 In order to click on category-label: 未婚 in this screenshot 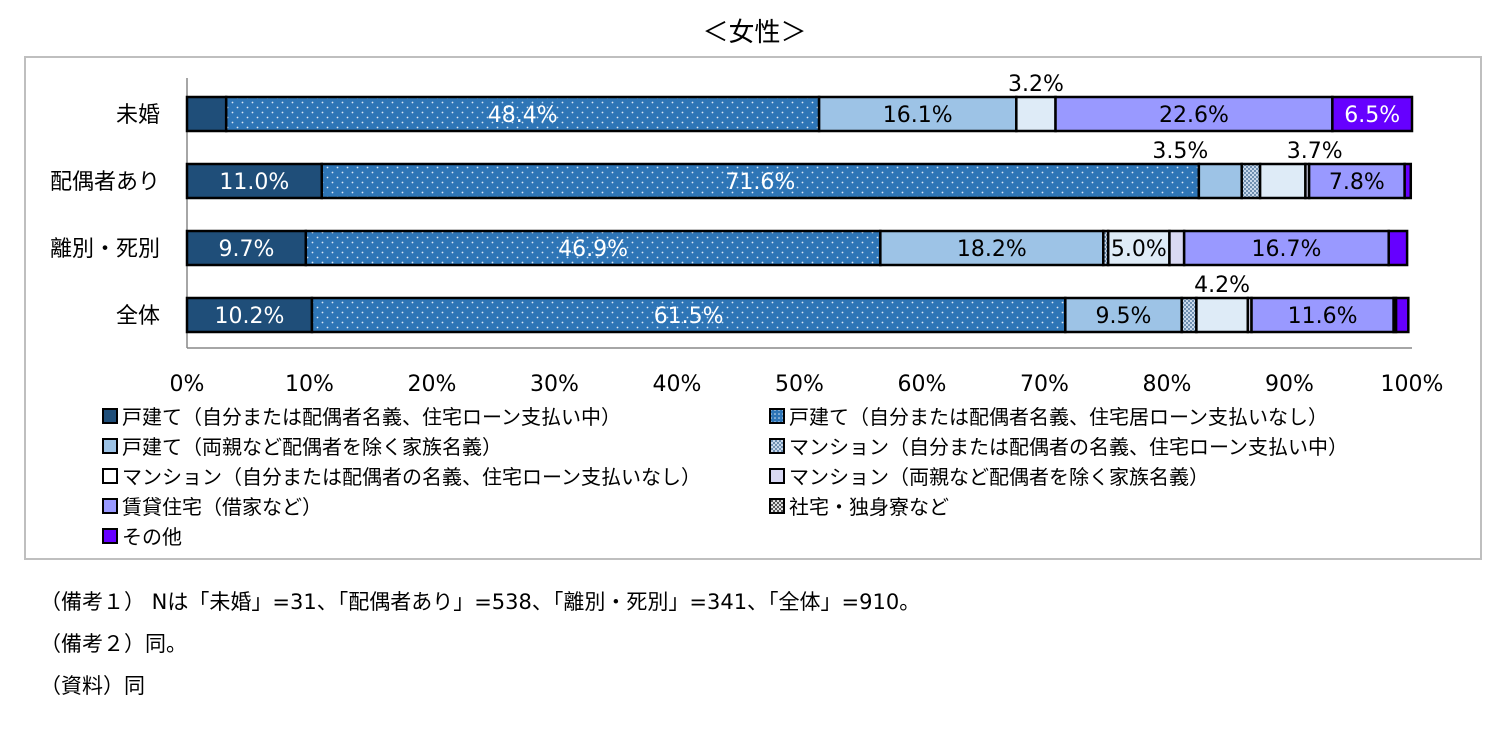, I will do `click(138, 115)`.